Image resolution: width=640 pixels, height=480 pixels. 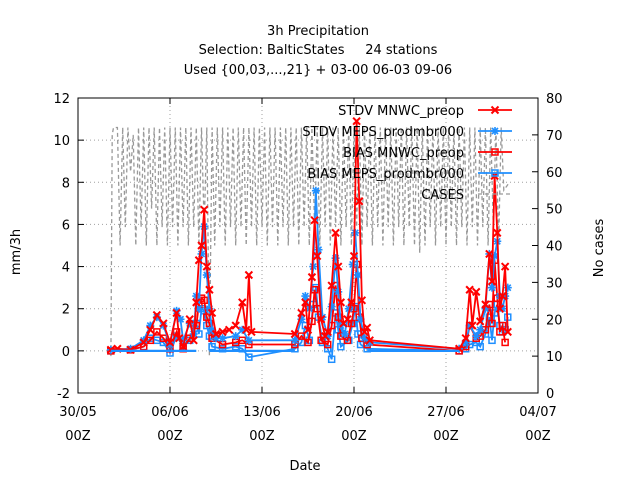 I want to click on y2-tick-label: 40, so click(x=554, y=247).